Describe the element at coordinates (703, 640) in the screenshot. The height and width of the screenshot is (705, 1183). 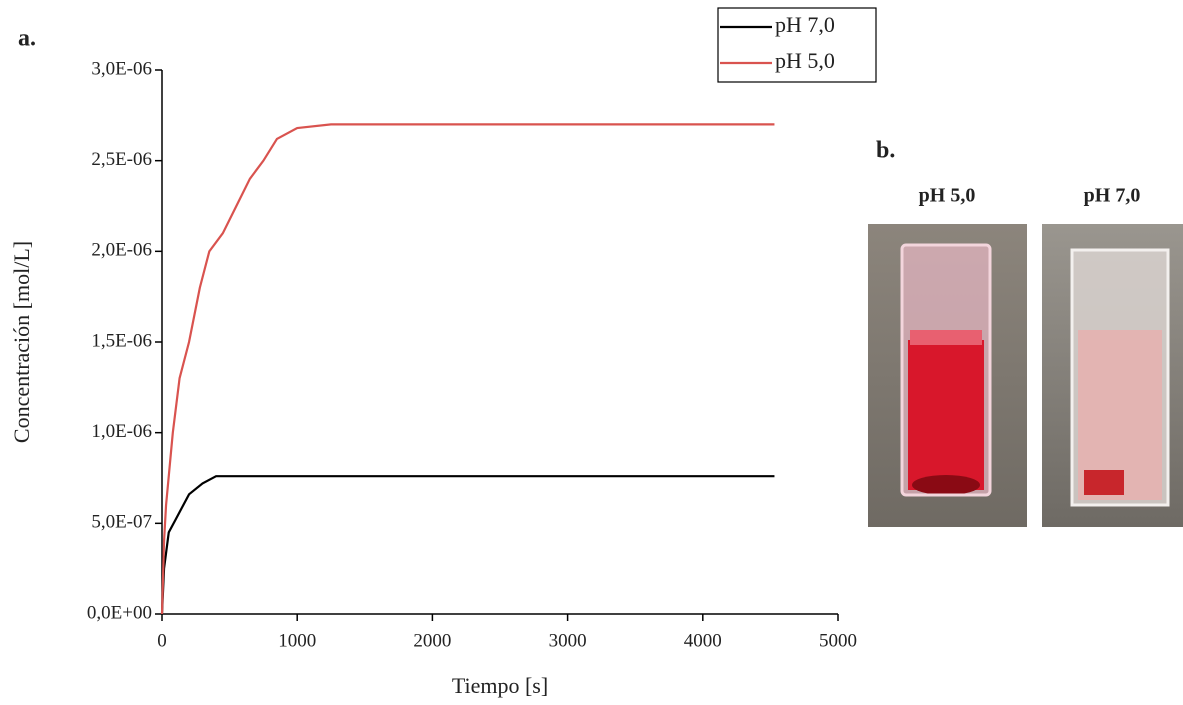
I see `x-tick-label: 4000` at that location.